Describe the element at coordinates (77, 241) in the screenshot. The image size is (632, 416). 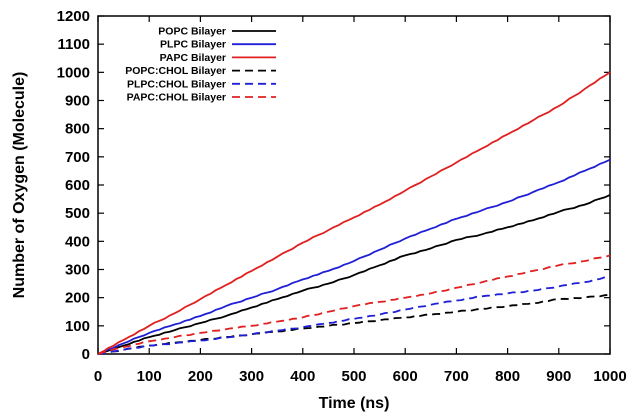
I see `y-tick-label: 400` at that location.